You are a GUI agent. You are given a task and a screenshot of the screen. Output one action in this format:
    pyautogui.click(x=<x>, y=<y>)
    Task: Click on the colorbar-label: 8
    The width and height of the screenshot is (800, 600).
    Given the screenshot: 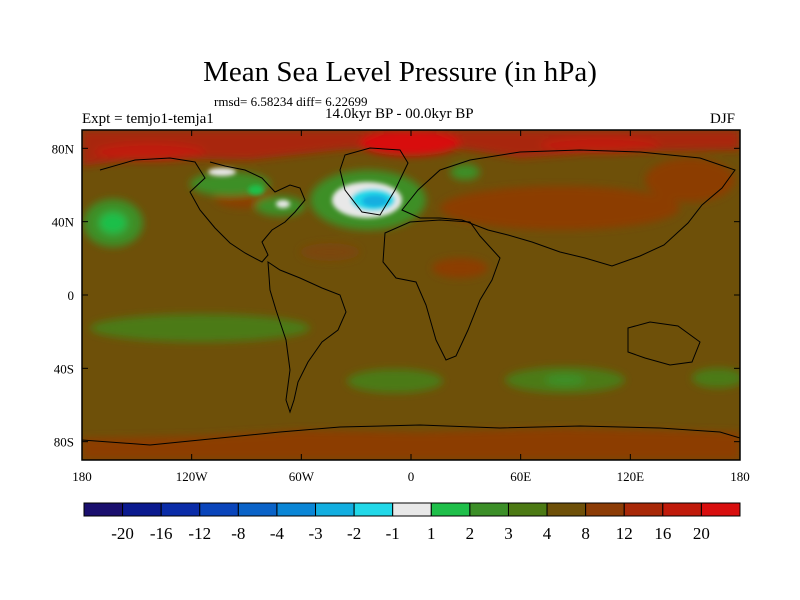 What is the action you would take?
    pyautogui.click(x=585, y=533)
    